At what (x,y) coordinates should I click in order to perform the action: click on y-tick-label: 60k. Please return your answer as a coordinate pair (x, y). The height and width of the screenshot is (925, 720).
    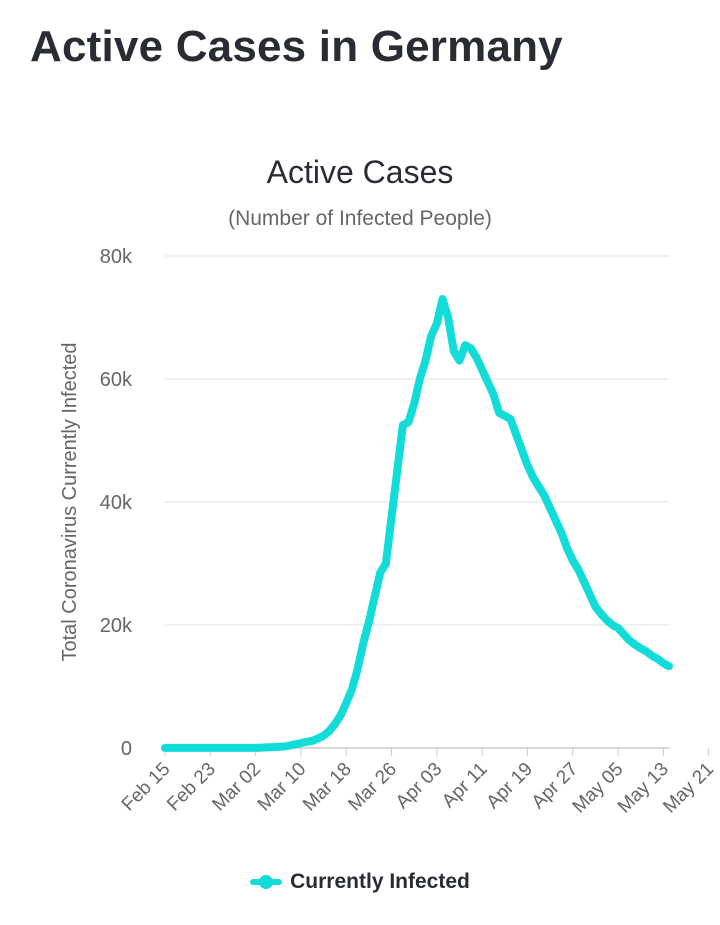
    Looking at the image, I should click on (116, 380).